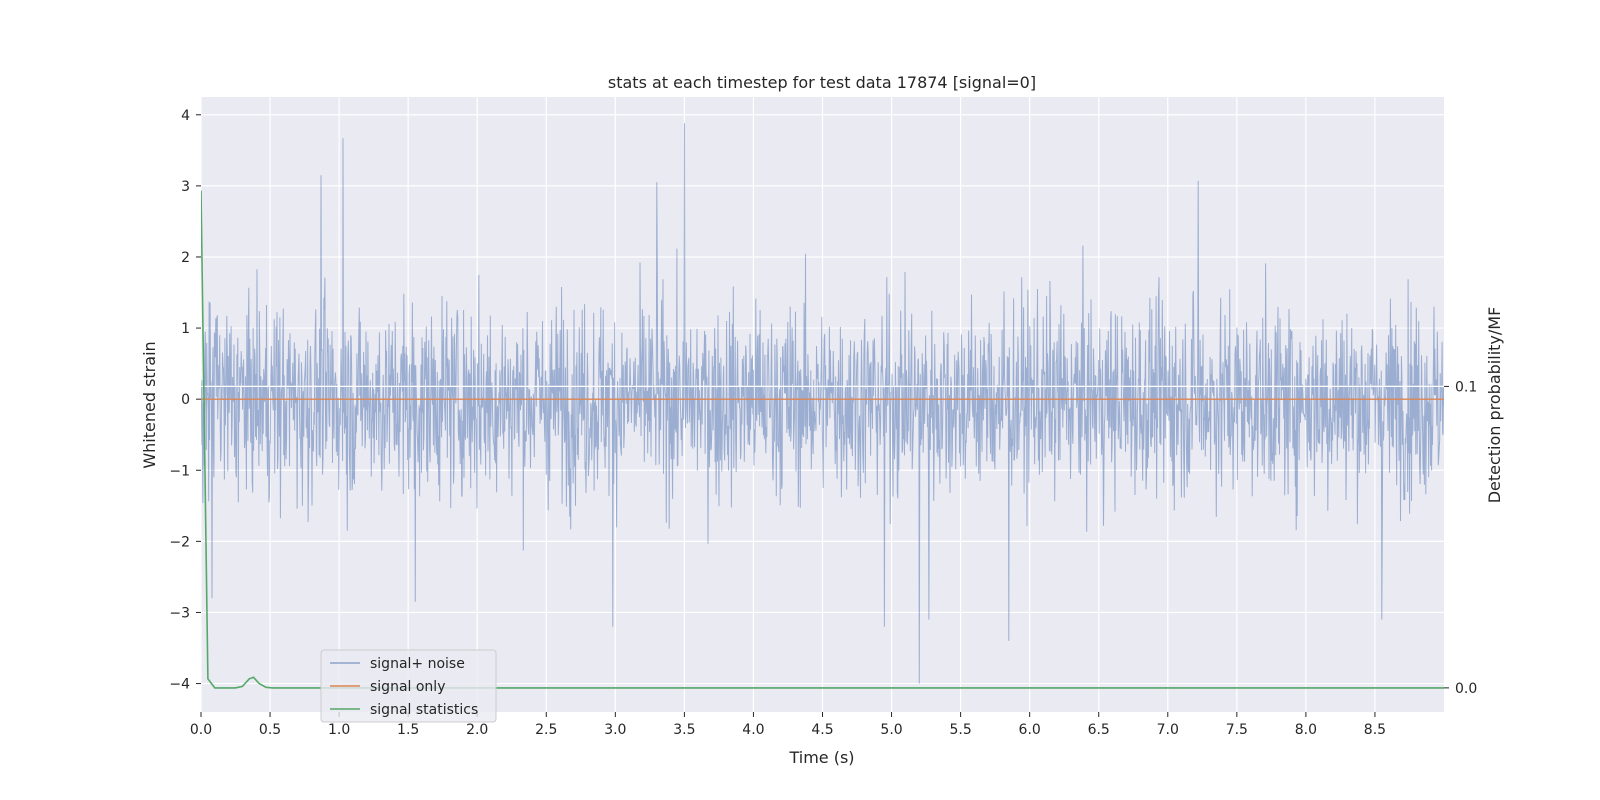 This screenshot has width=1600, height=800. What do you see at coordinates (1466, 387) in the screenshot?
I see `y2-tick-label: 0.1` at bounding box center [1466, 387].